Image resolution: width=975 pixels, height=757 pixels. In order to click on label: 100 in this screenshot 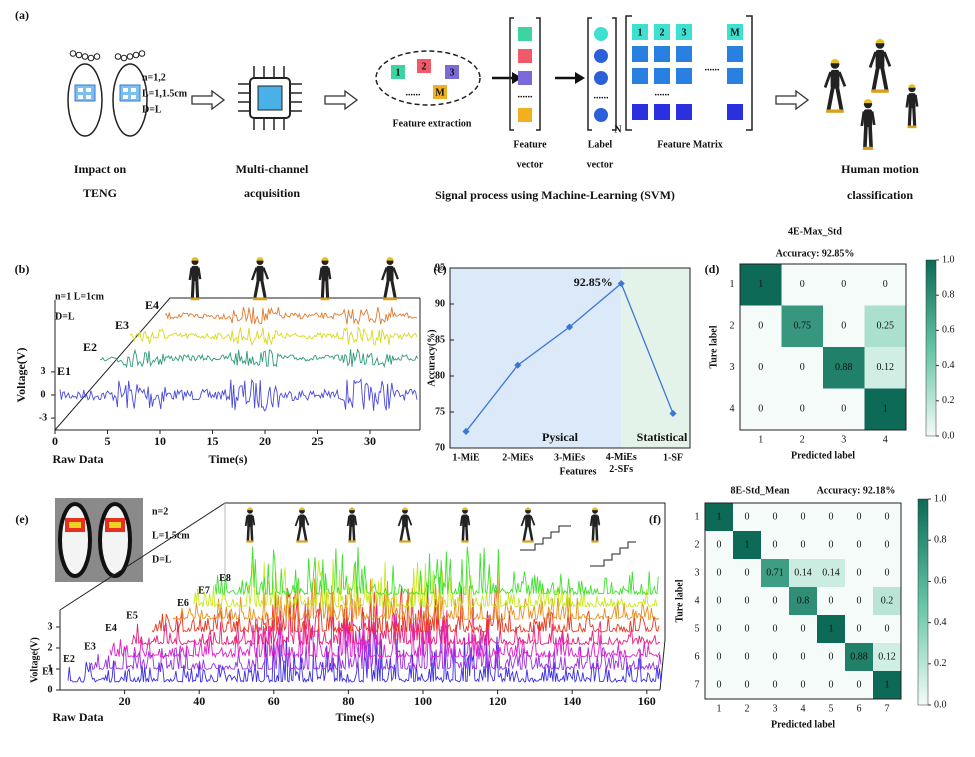, I will do `click(423, 701)`.